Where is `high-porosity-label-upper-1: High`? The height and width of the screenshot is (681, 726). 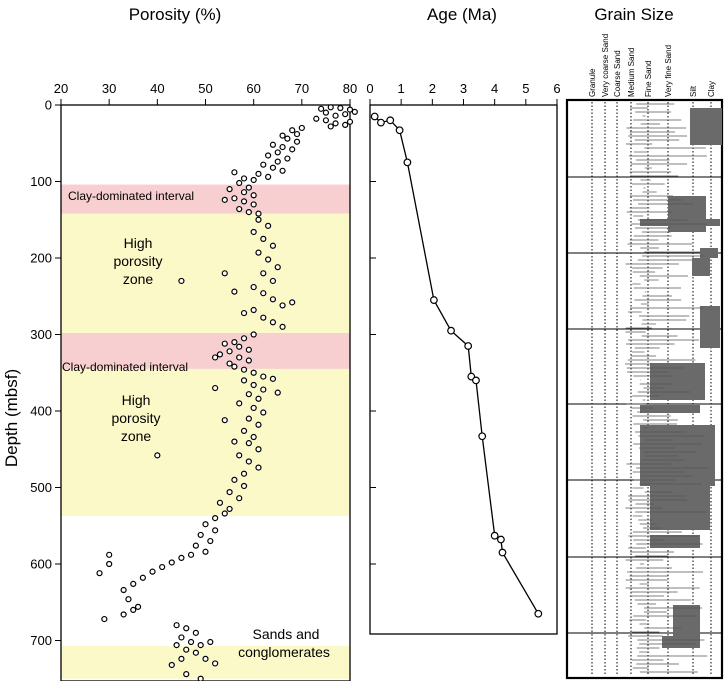
high-porosity-label-upper-1: High is located at coordinates (138, 243).